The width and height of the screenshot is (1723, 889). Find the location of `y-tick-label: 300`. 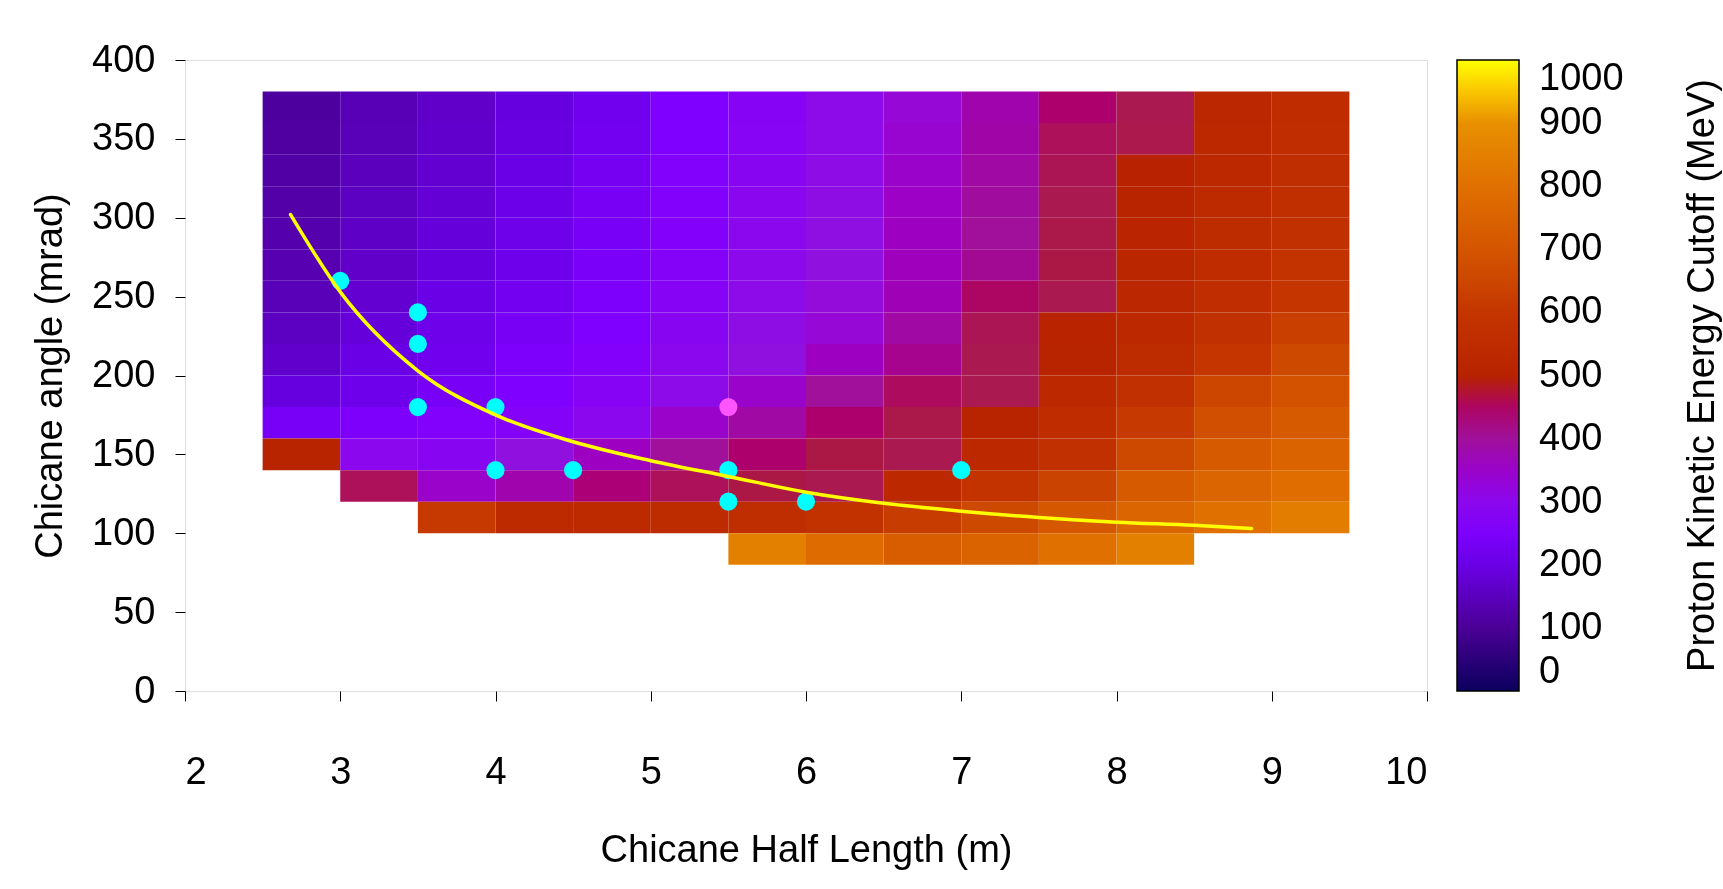

y-tick-label: 300 is located at coordinates (124, 216).